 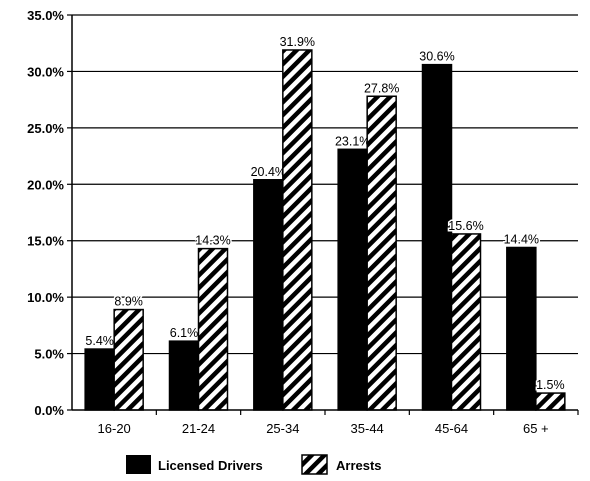 What do you see at coordinates (212, 241) in the screenshot?
I see `data-label-arrests: 14.3%` at bounding box center [212, 241].